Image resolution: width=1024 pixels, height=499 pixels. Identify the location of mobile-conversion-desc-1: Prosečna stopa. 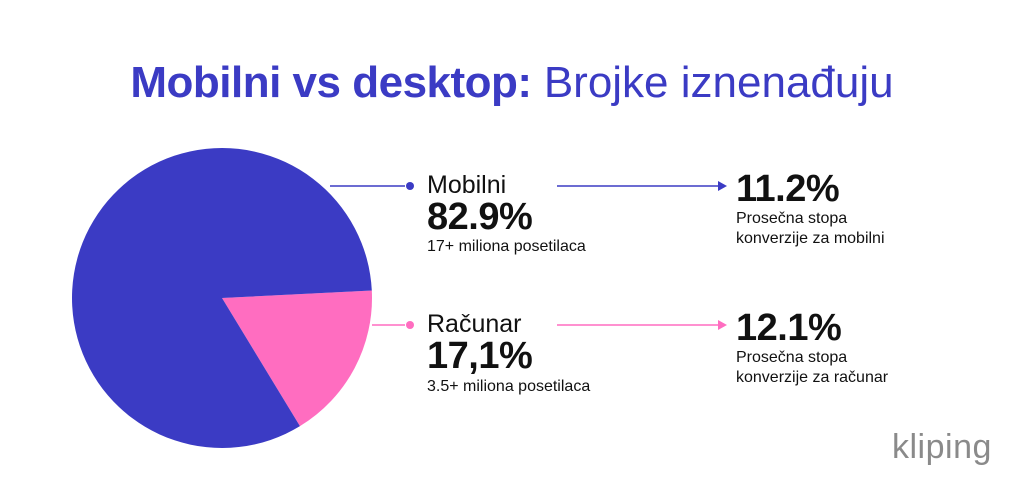
(792, 218).